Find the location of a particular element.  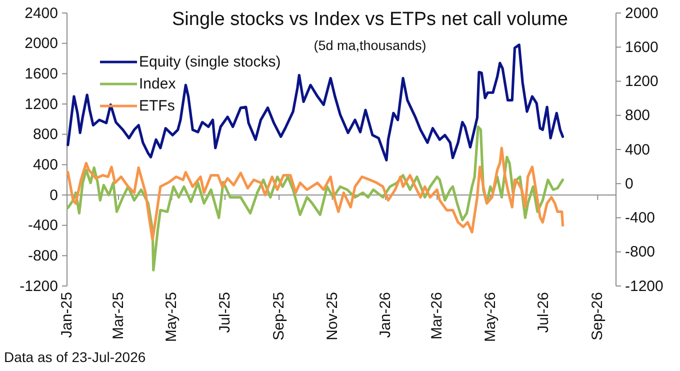

y-tick-label: -800 is located at coordinates (43, 255).